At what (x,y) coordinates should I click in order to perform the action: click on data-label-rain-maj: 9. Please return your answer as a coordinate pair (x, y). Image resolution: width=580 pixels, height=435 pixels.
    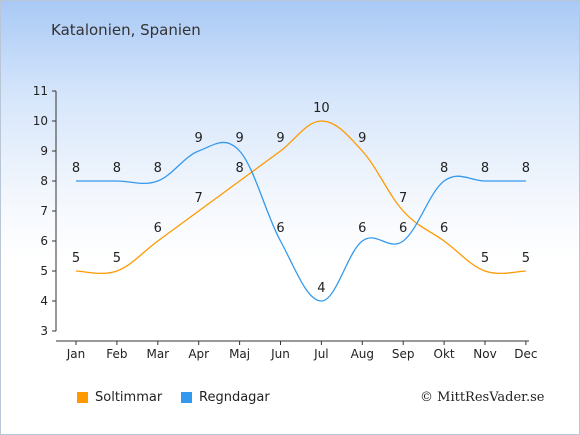
    Looking at the image, I should click on (239, 138).